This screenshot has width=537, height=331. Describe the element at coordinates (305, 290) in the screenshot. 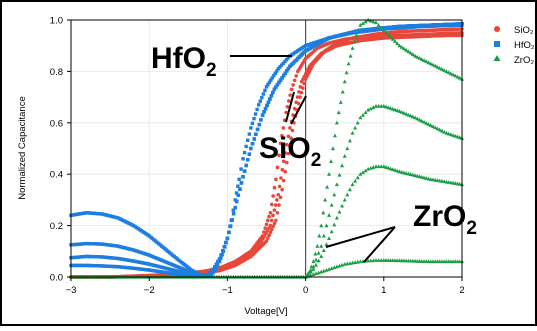

I see `x-tick-label: 0` at that location.